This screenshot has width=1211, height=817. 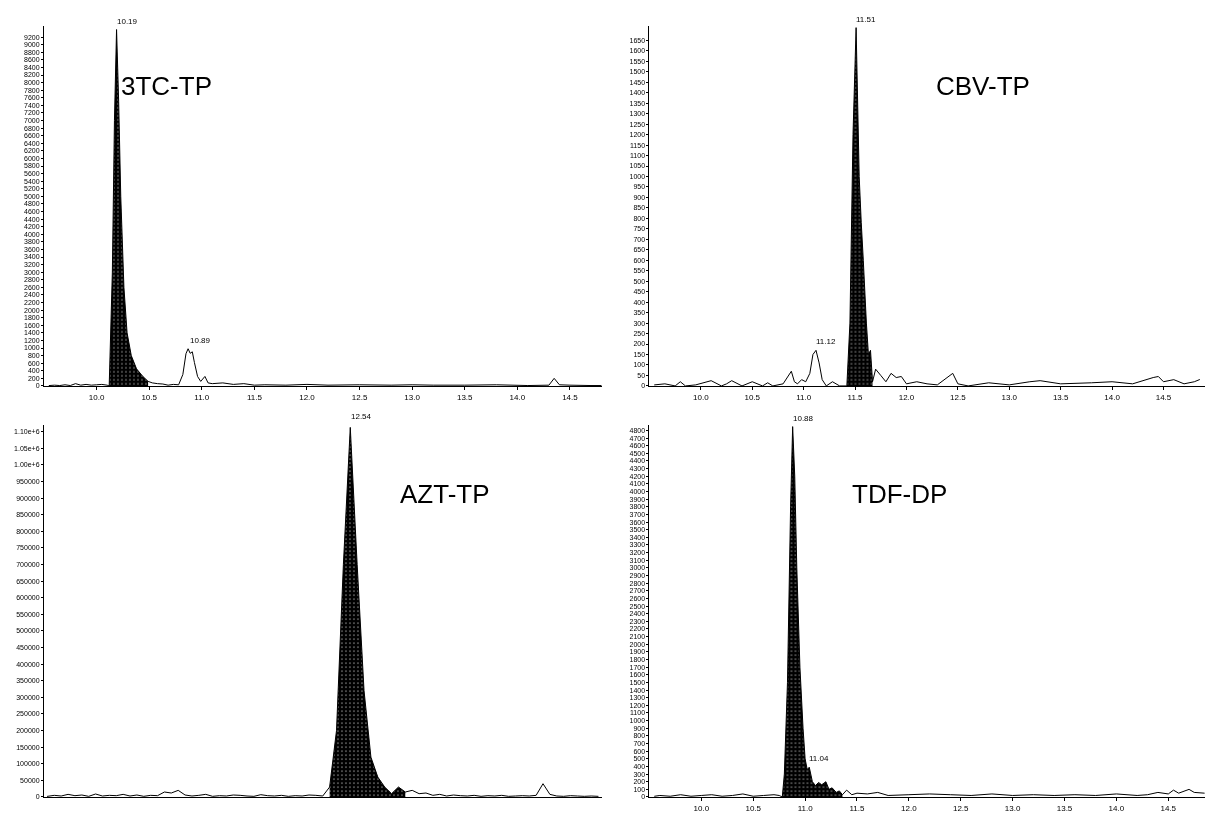 I want to click on annotation: 11.12, so click(x=826, y=341).